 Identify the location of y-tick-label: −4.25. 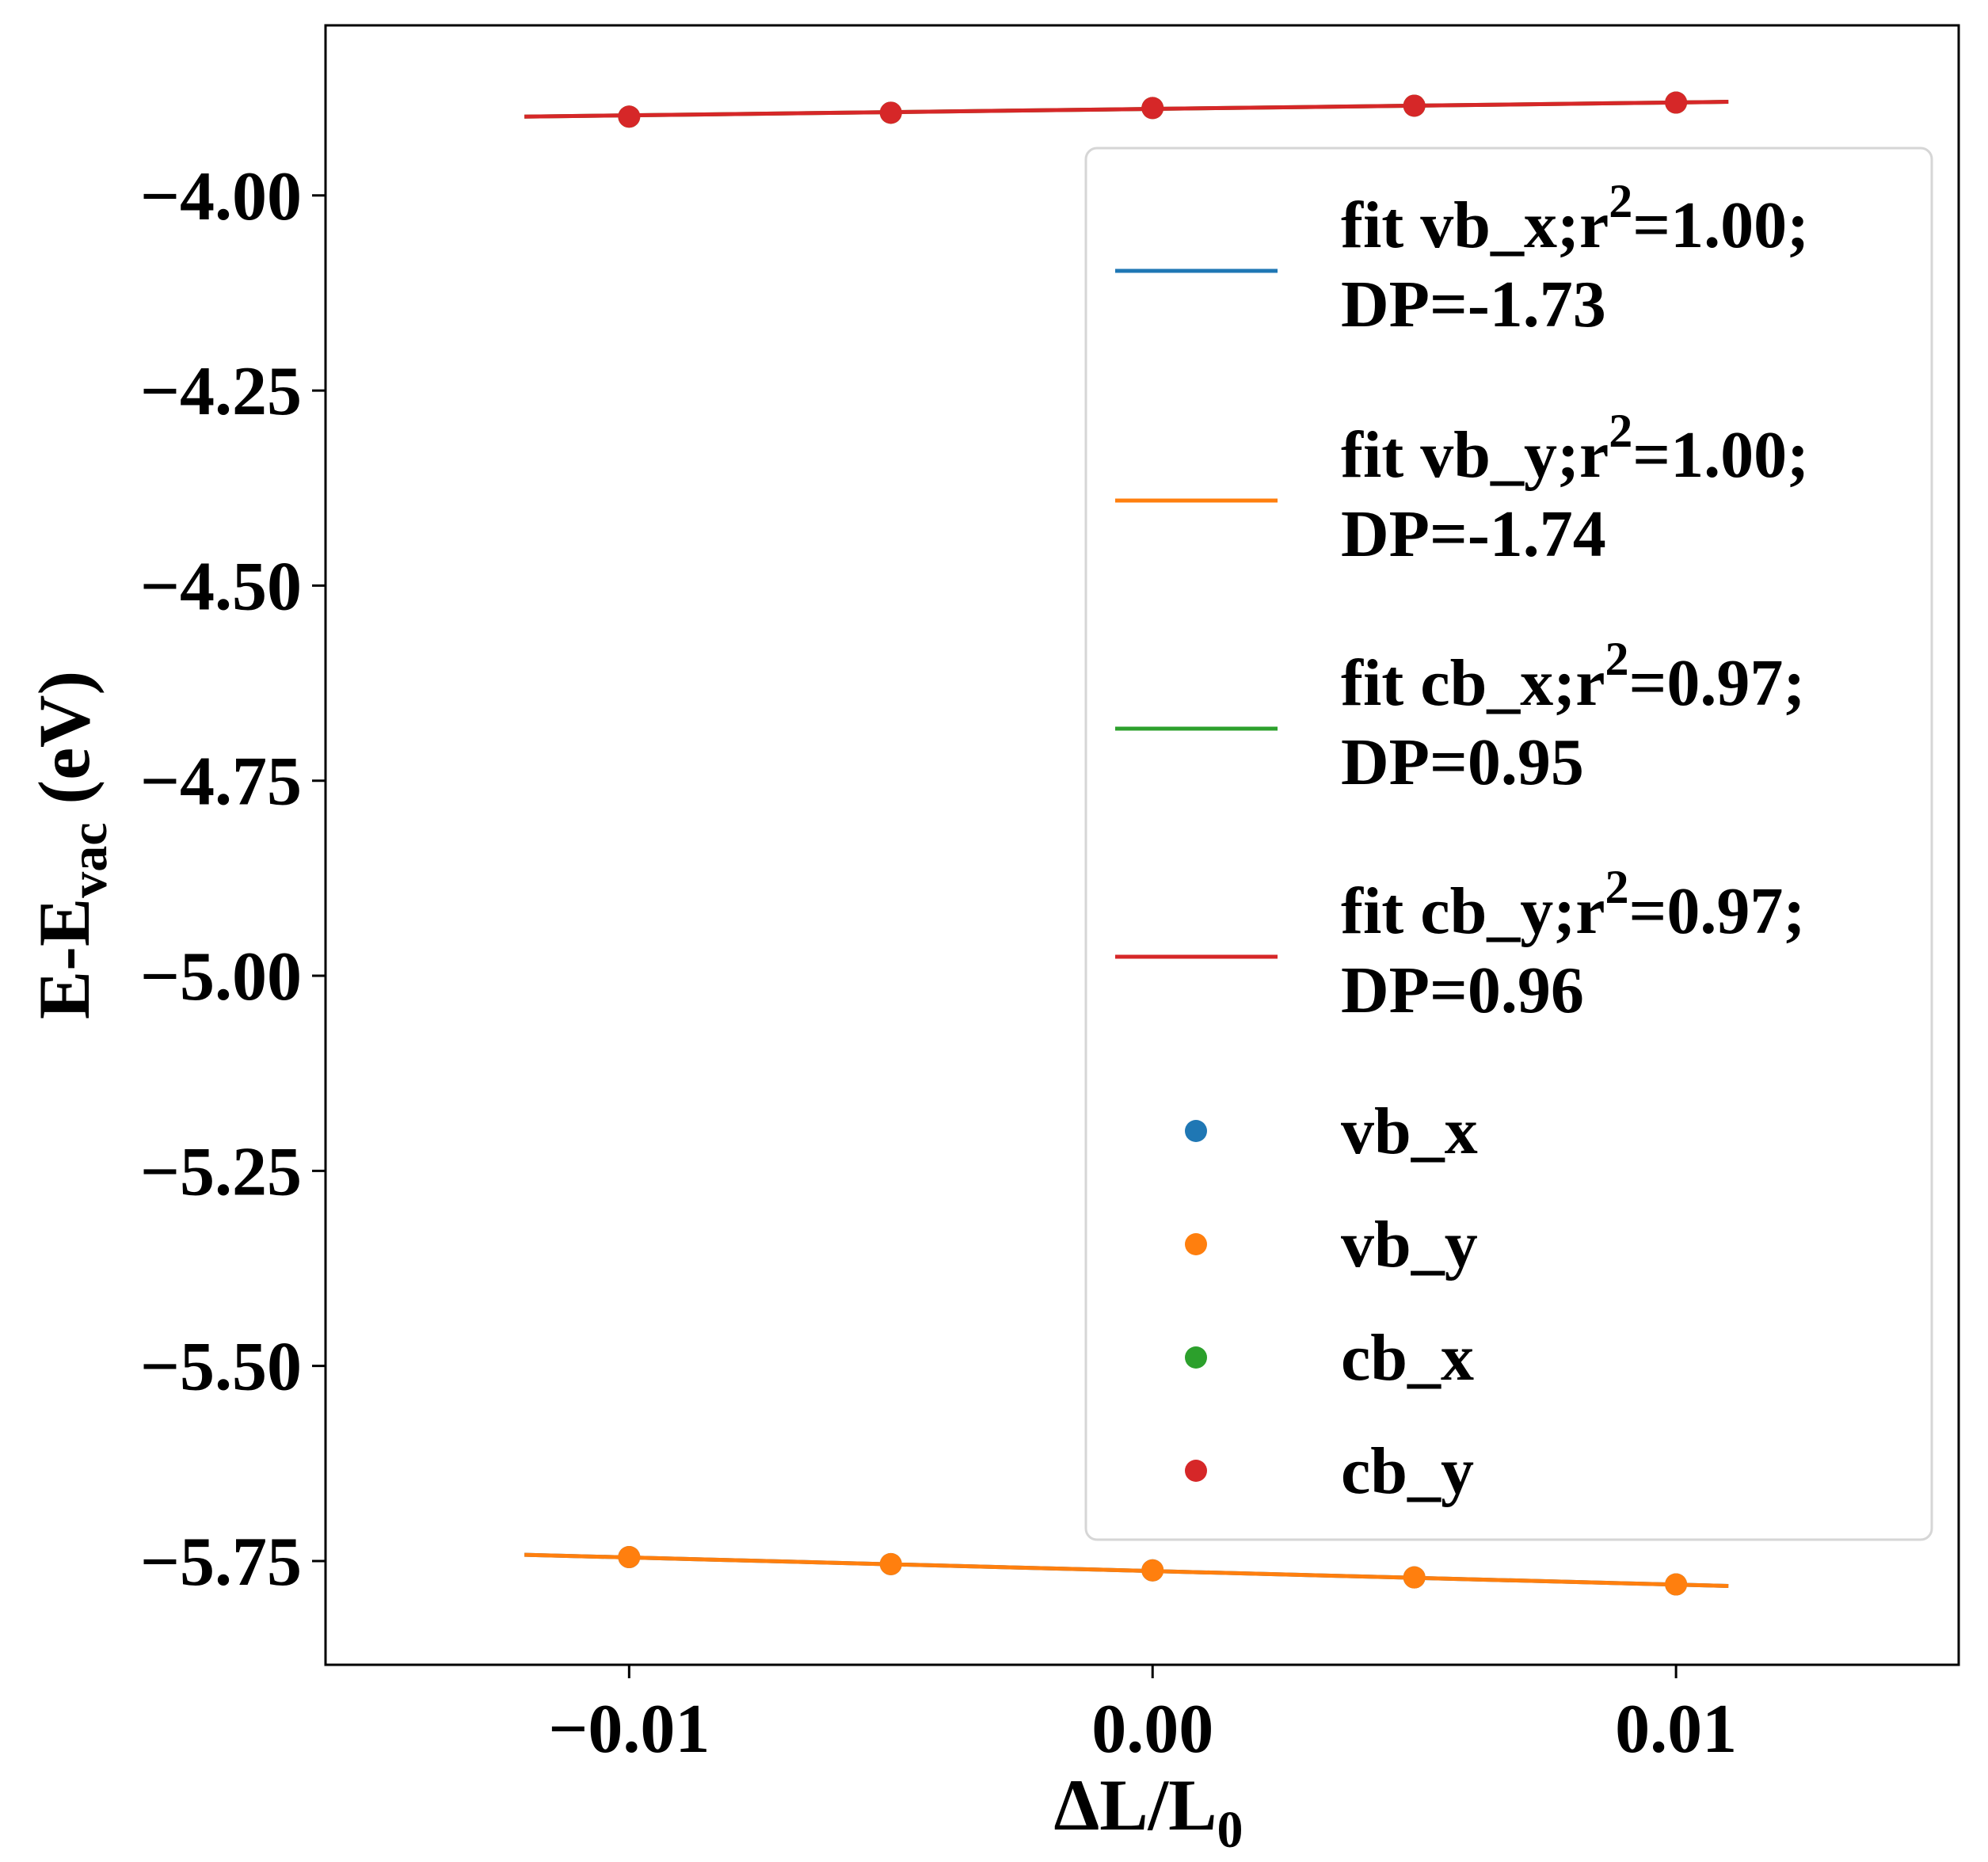
(221, 391).